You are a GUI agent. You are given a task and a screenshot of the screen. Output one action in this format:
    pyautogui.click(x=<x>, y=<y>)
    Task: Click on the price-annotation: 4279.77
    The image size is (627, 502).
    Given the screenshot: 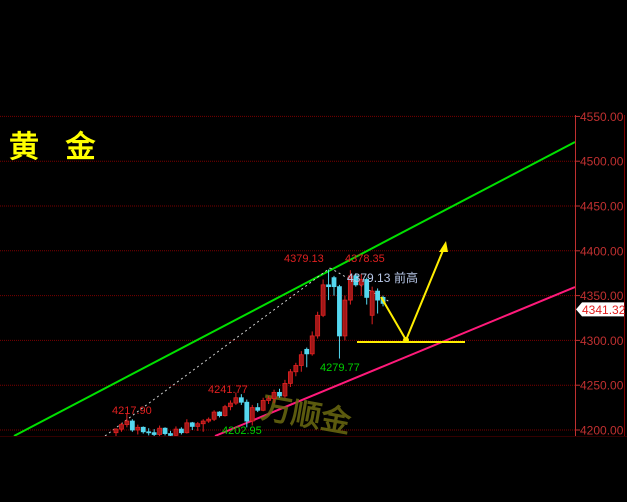 What is the action you would take?
    pyautogui.click(x=340, y=368)
    